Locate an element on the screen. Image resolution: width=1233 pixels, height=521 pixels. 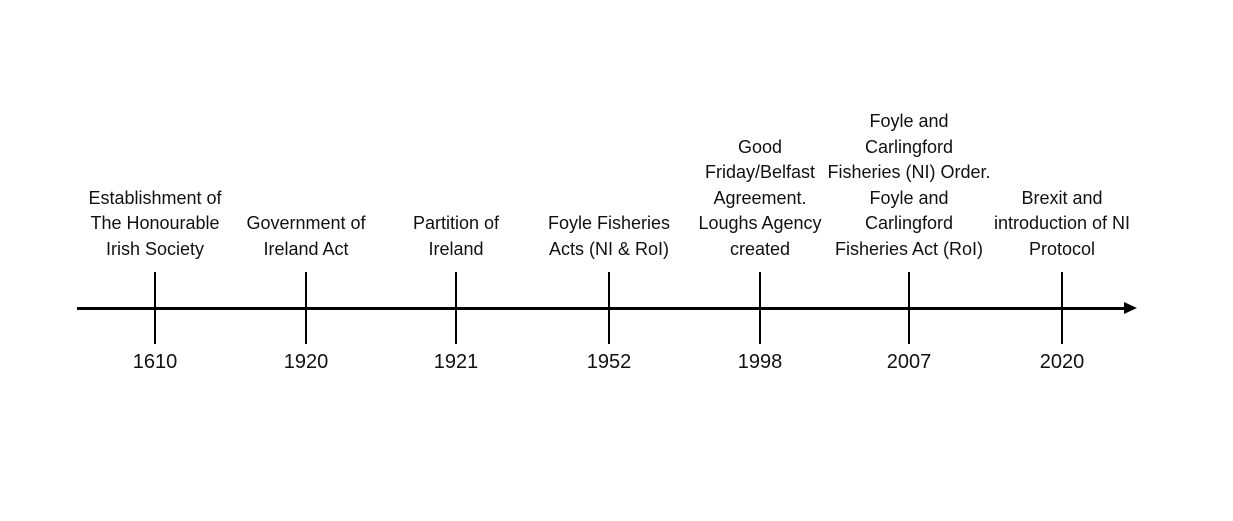
event-label-2020: Brexit and introduction of NI Protocol is located at coordinates (1062, 224).